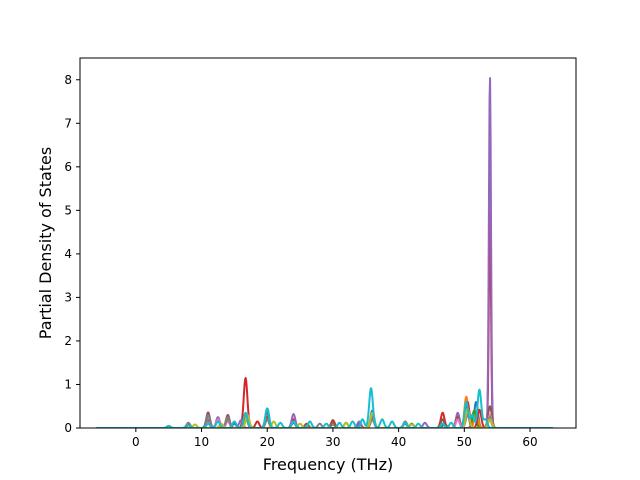  I want to click on y-axis: 0 1 2 3 4 5 6 7 8, so click(72, 254).